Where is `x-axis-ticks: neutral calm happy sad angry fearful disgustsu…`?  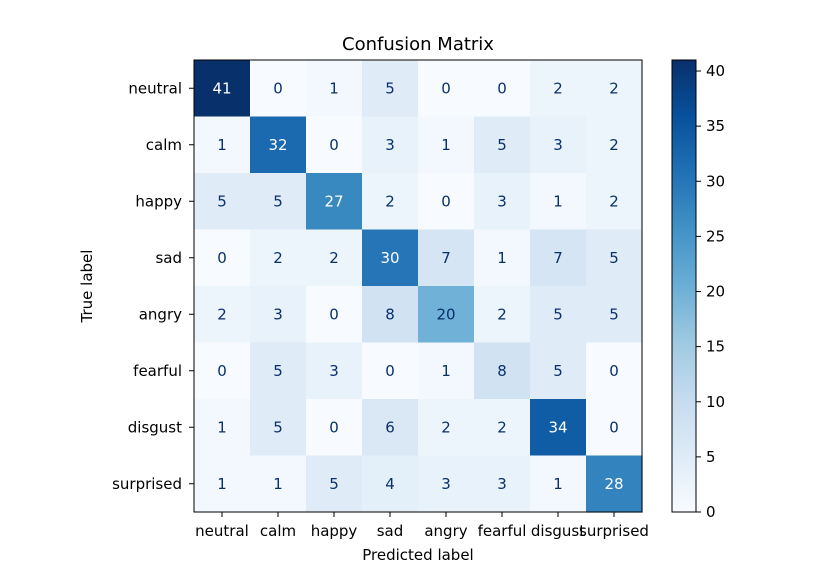
x-axis-ticks: neutral calm happy sad angry fearful disgustsu… is located at coordinates (422, 526).